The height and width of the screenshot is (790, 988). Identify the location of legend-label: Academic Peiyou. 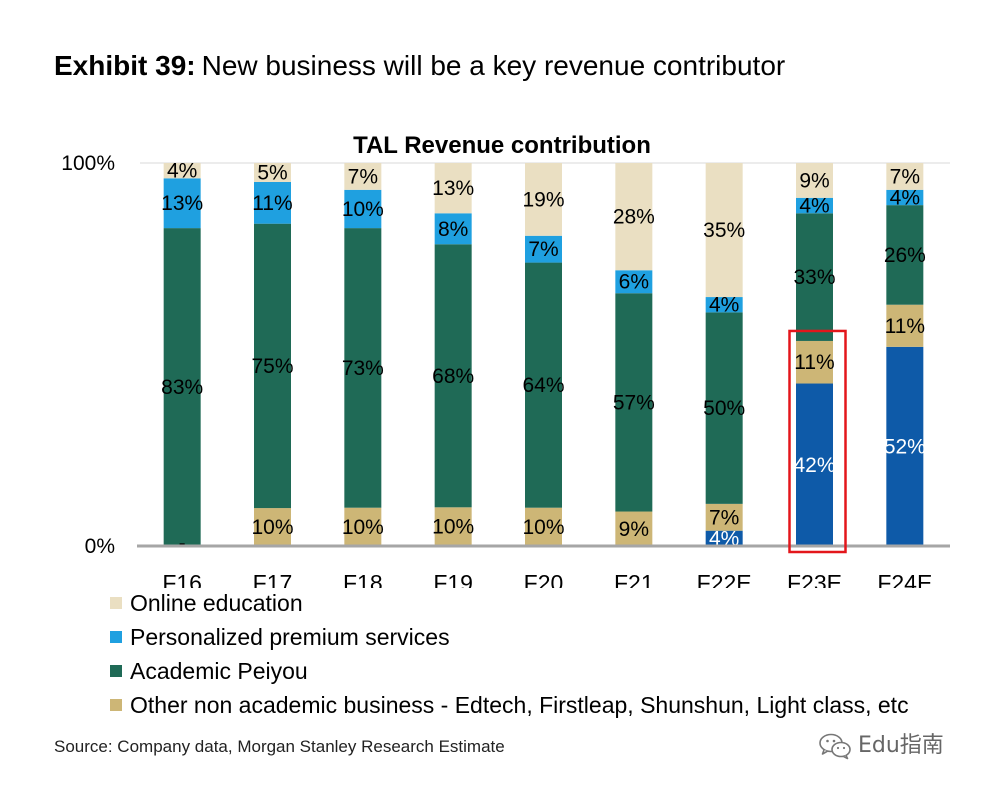
(219, 670).